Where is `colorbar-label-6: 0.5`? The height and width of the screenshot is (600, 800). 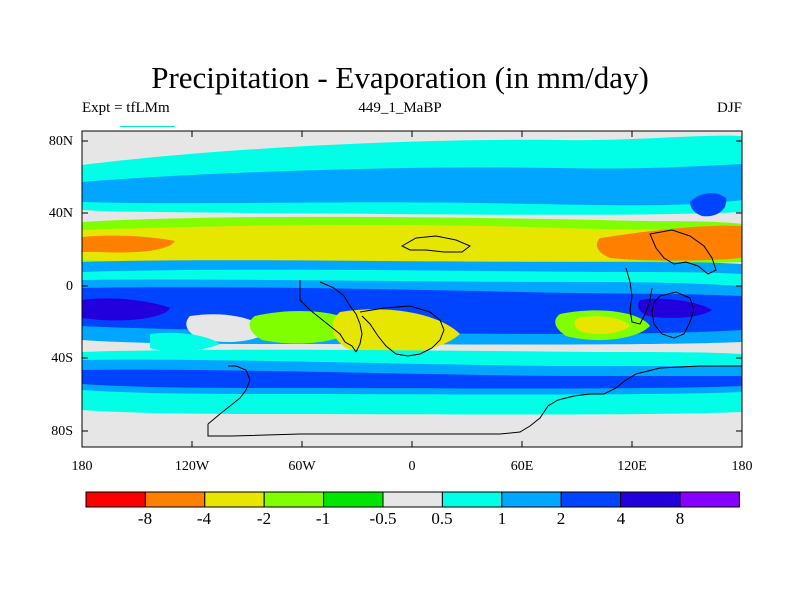
colorbar-label-6: 0.5 is located at coordinates (442, 518).